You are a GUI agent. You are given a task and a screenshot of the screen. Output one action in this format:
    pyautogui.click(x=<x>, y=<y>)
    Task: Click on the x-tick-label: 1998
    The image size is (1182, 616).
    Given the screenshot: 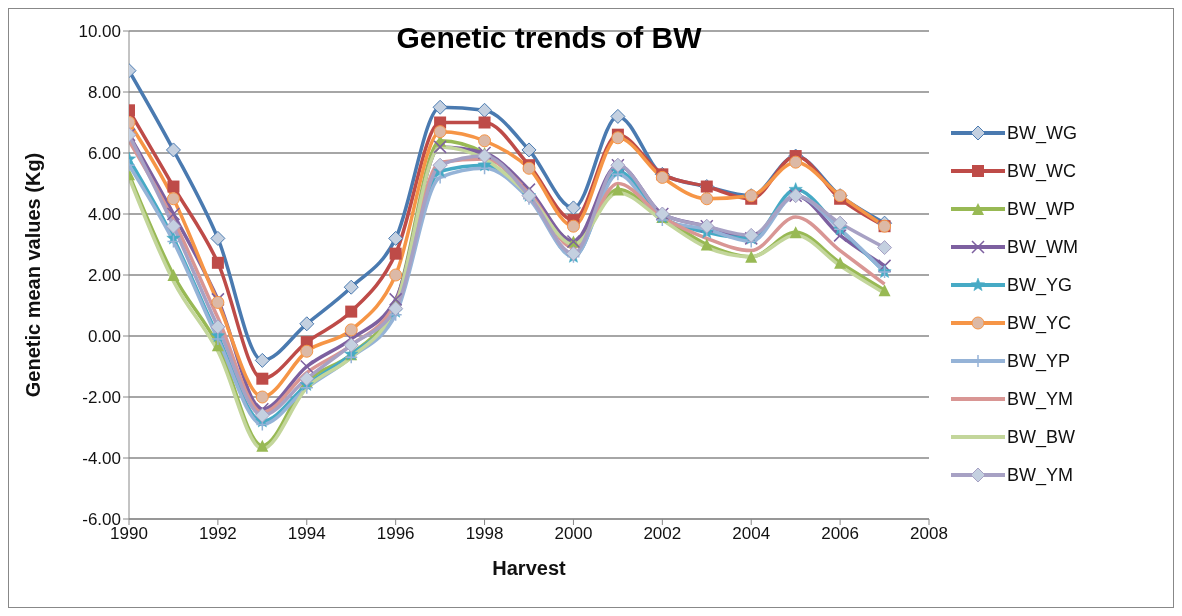 What is the action you would take?
    pyautogui.click(x=484, y=534)
    